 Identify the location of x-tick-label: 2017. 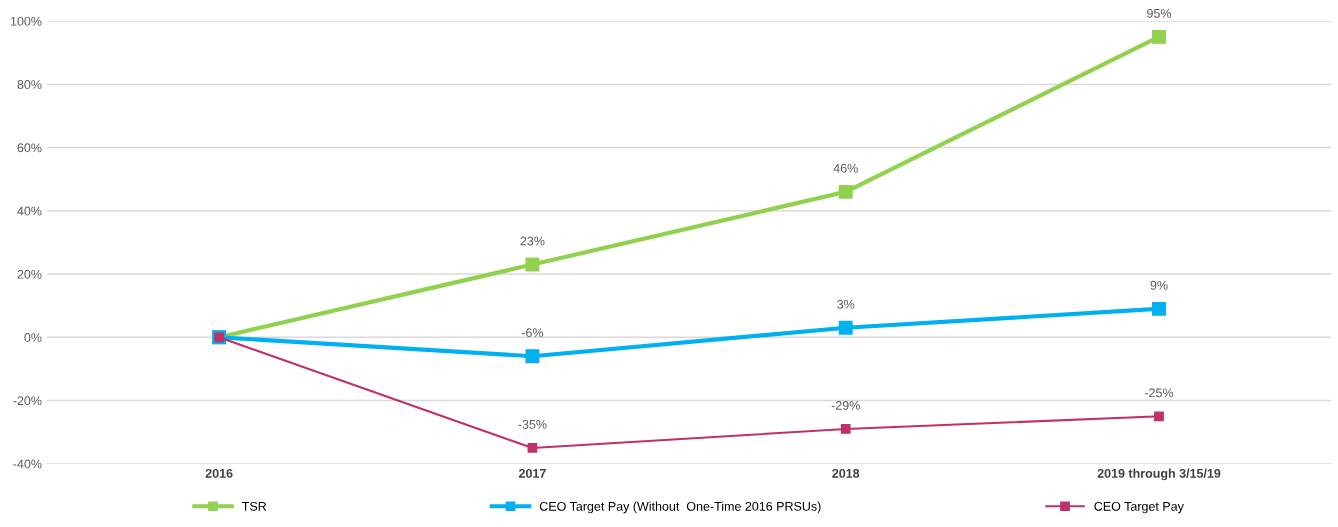
(532, 473).